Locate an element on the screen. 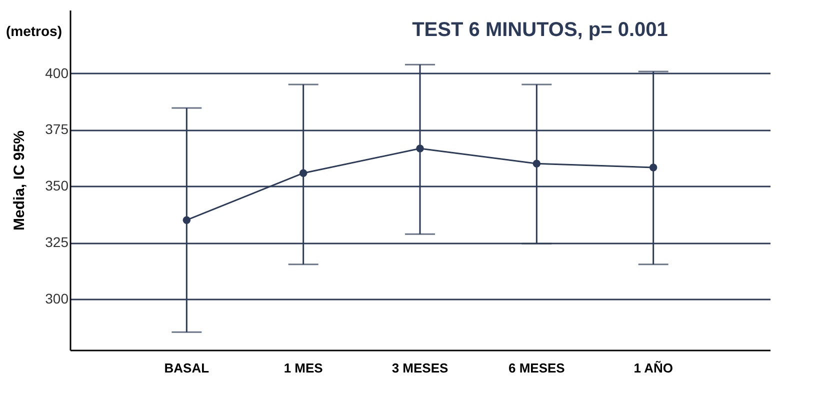 This screenshot has height=410, width=828. y-axis-title: Media, IC 95% is located at coordinates (19, 180).